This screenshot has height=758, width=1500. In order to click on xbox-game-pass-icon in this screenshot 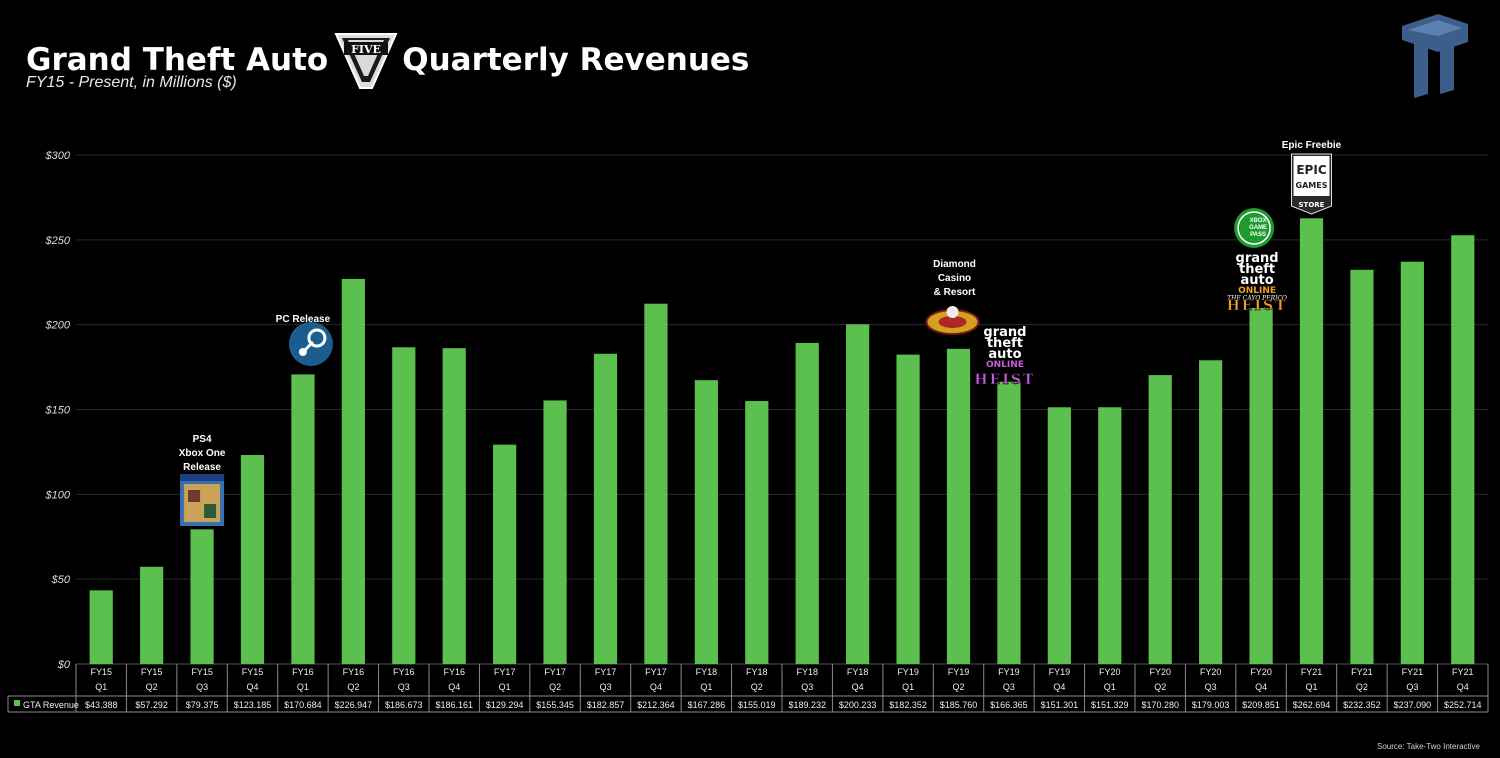, I will do `click(1254, 228)`.